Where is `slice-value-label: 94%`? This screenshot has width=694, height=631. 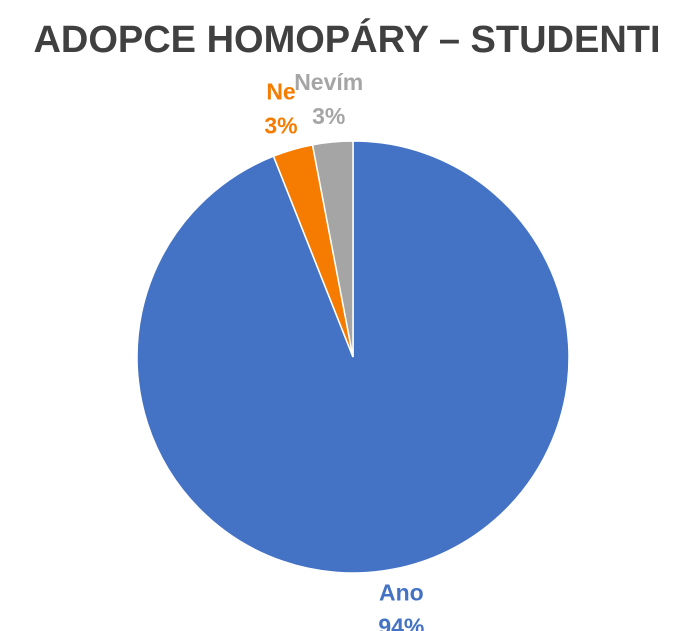 slice-value-label: 94% is located at coordinates (401, 622).